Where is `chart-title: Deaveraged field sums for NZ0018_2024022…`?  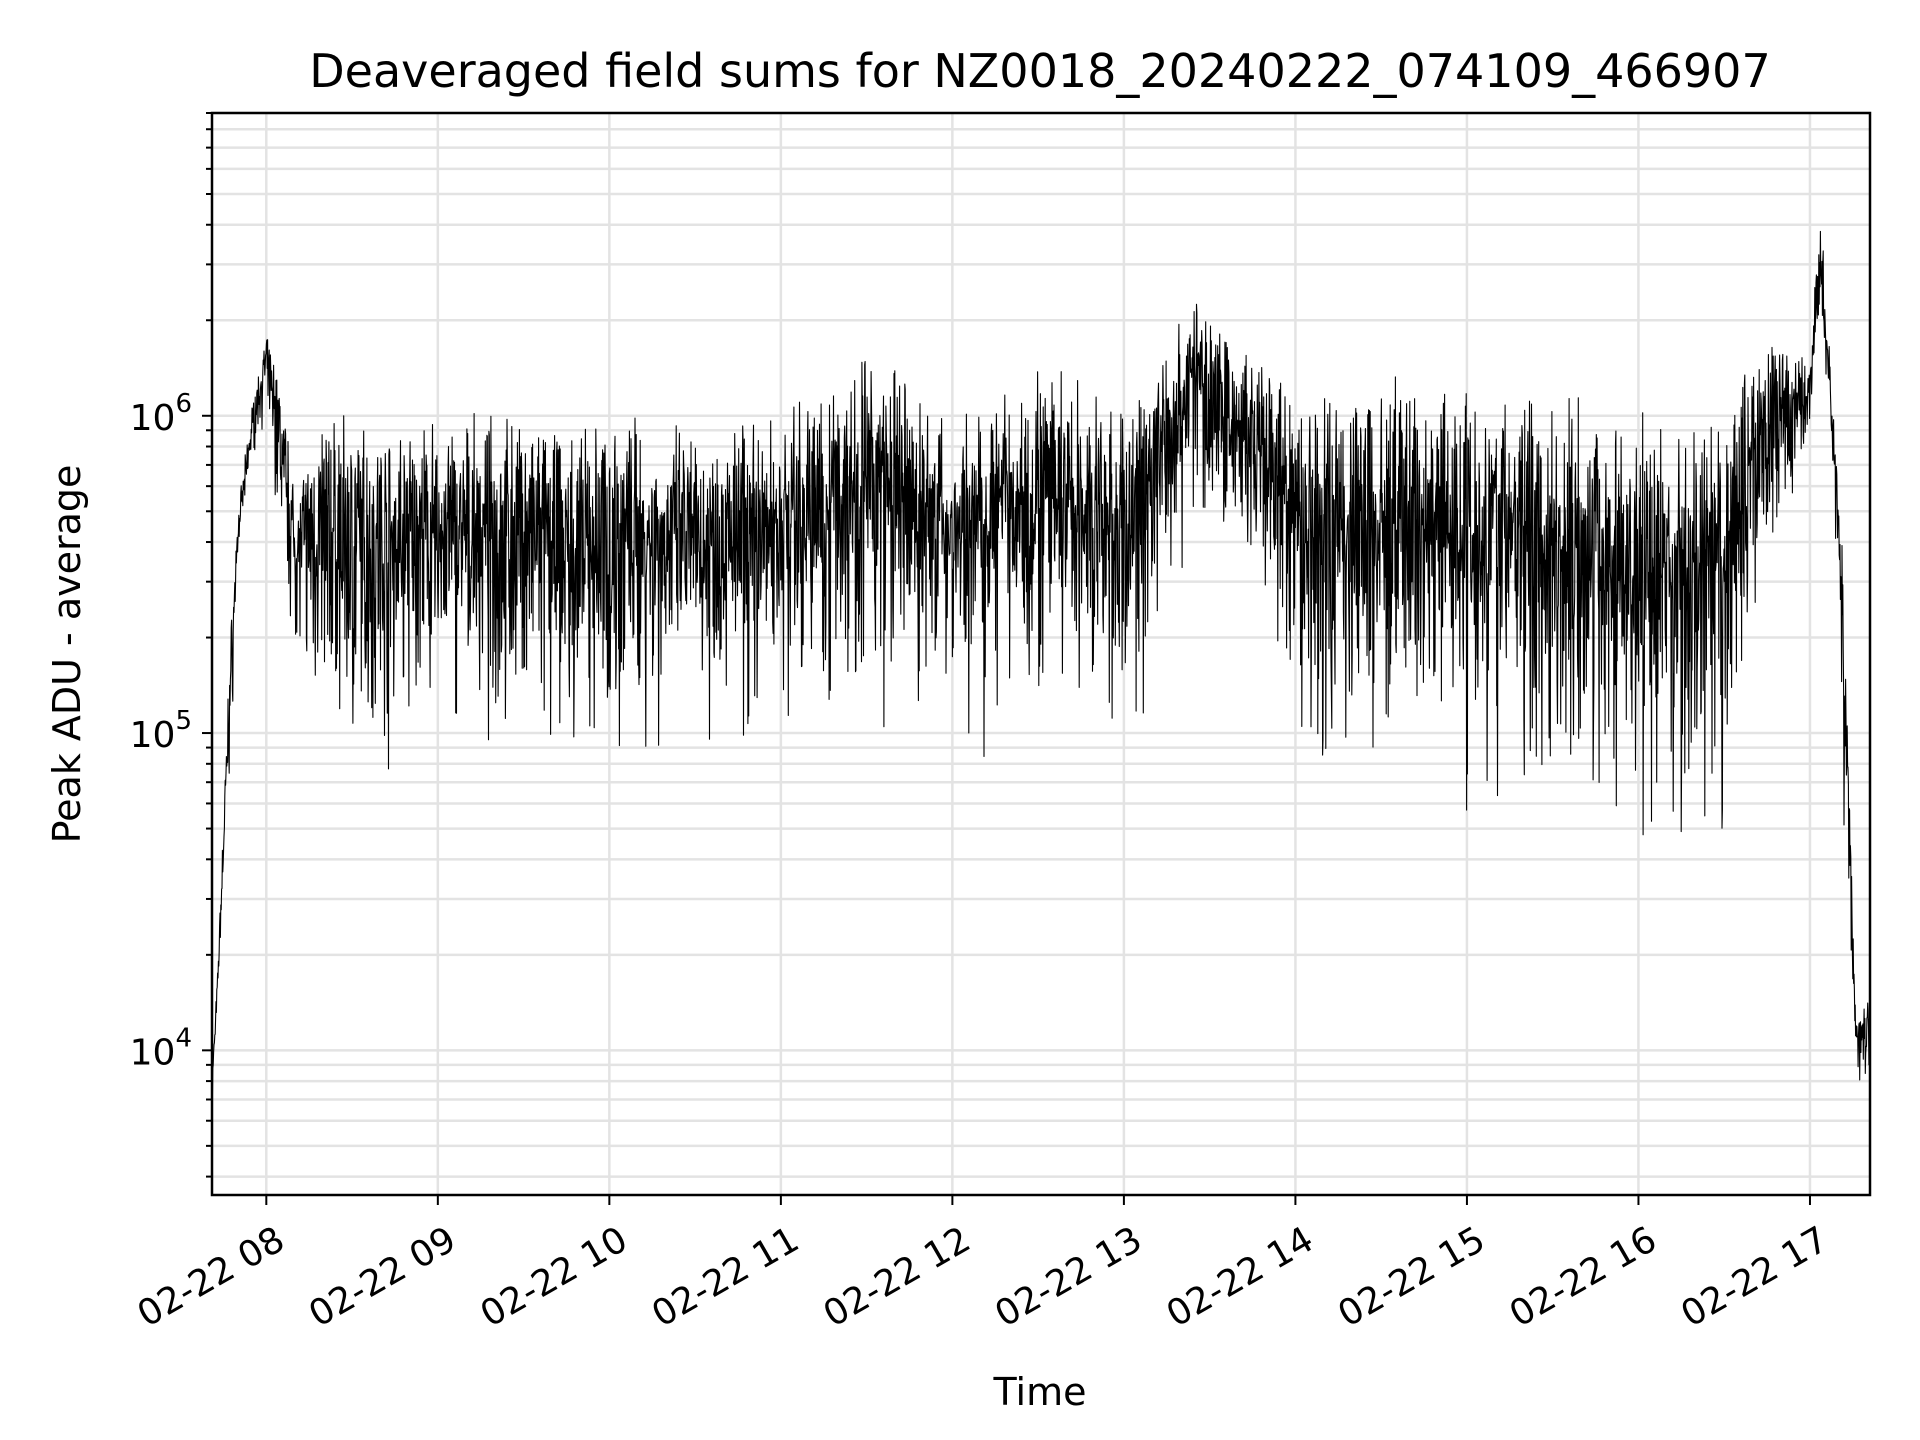
chart-title: Deaveraged field sums for NZ0018_2024022… is located at coordinates (1039, 71).